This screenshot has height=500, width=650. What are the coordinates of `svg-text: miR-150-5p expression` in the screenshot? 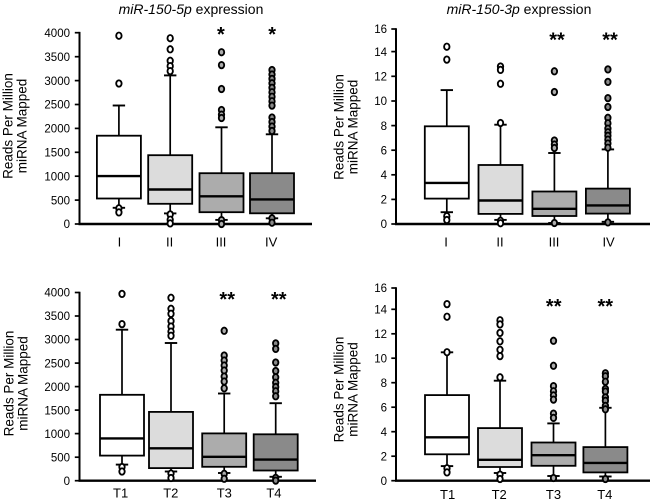 It's located at (191, 9).